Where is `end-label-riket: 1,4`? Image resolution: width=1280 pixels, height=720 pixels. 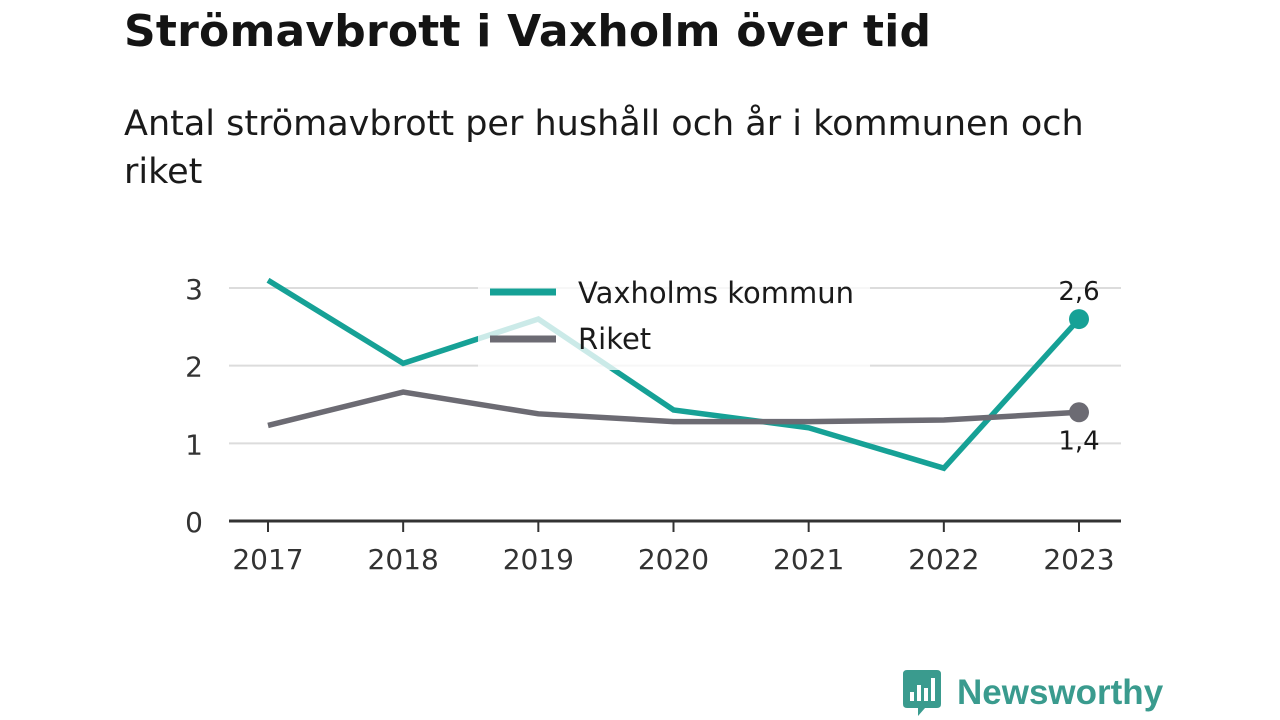
end-label-riket: 1,4 is located at coordinates (1078, 441).